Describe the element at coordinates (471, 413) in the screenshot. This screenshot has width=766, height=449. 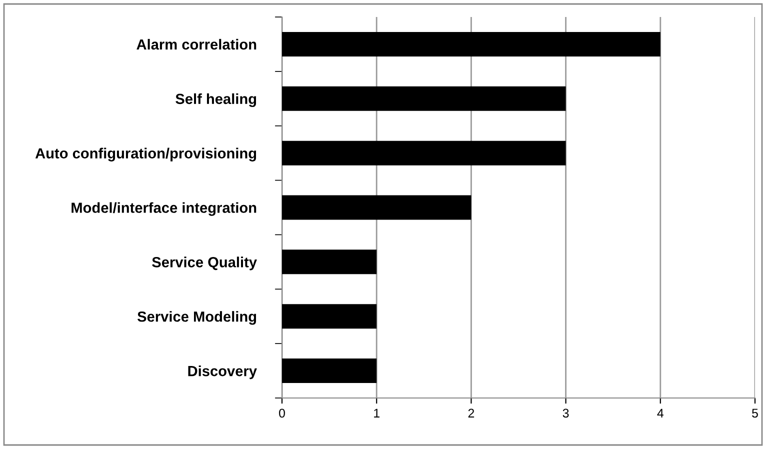
I see `x-tick-label: 2` at that location.